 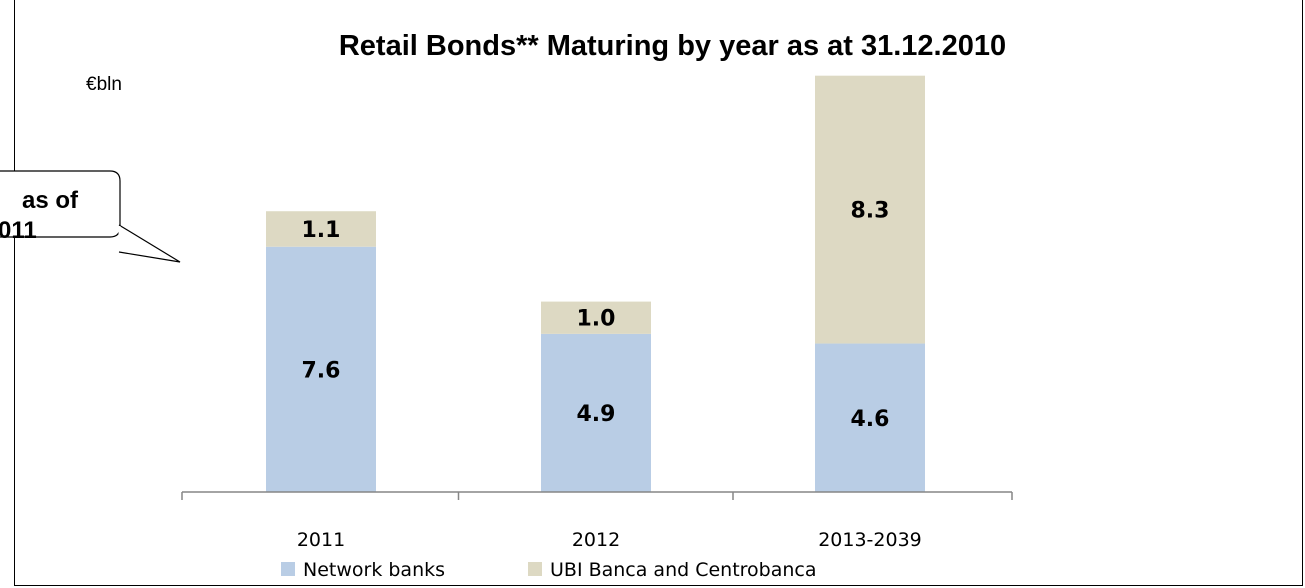 I want to click on legend-label-ubi-banca: UBI Banca and Centrobanca, so click(x=683, y=570).